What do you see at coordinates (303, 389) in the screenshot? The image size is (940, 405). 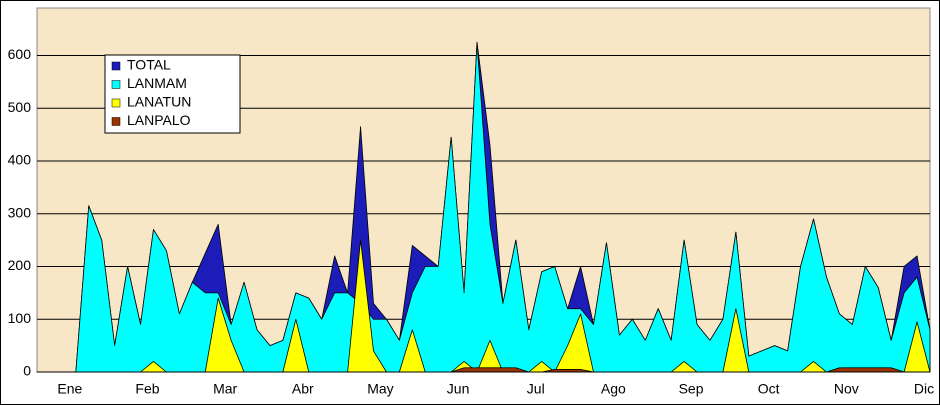 I see `x-tick-label: Abr` at bounding box center [303, 389].